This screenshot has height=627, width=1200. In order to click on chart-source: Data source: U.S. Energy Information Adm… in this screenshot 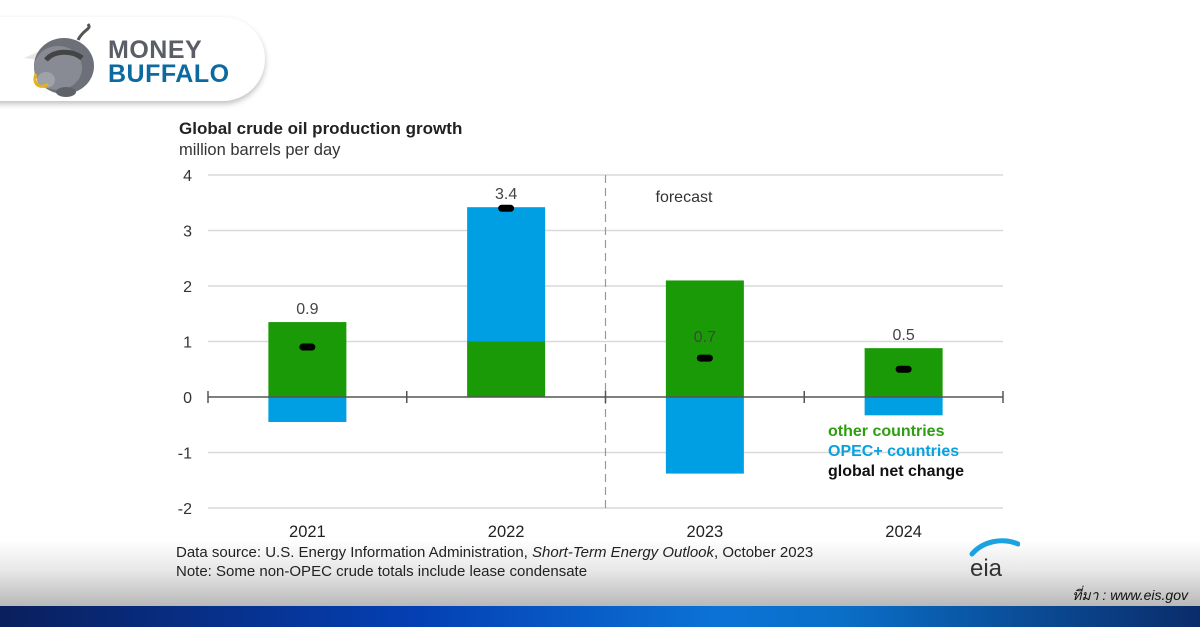, I will do `click(494, 562)`.